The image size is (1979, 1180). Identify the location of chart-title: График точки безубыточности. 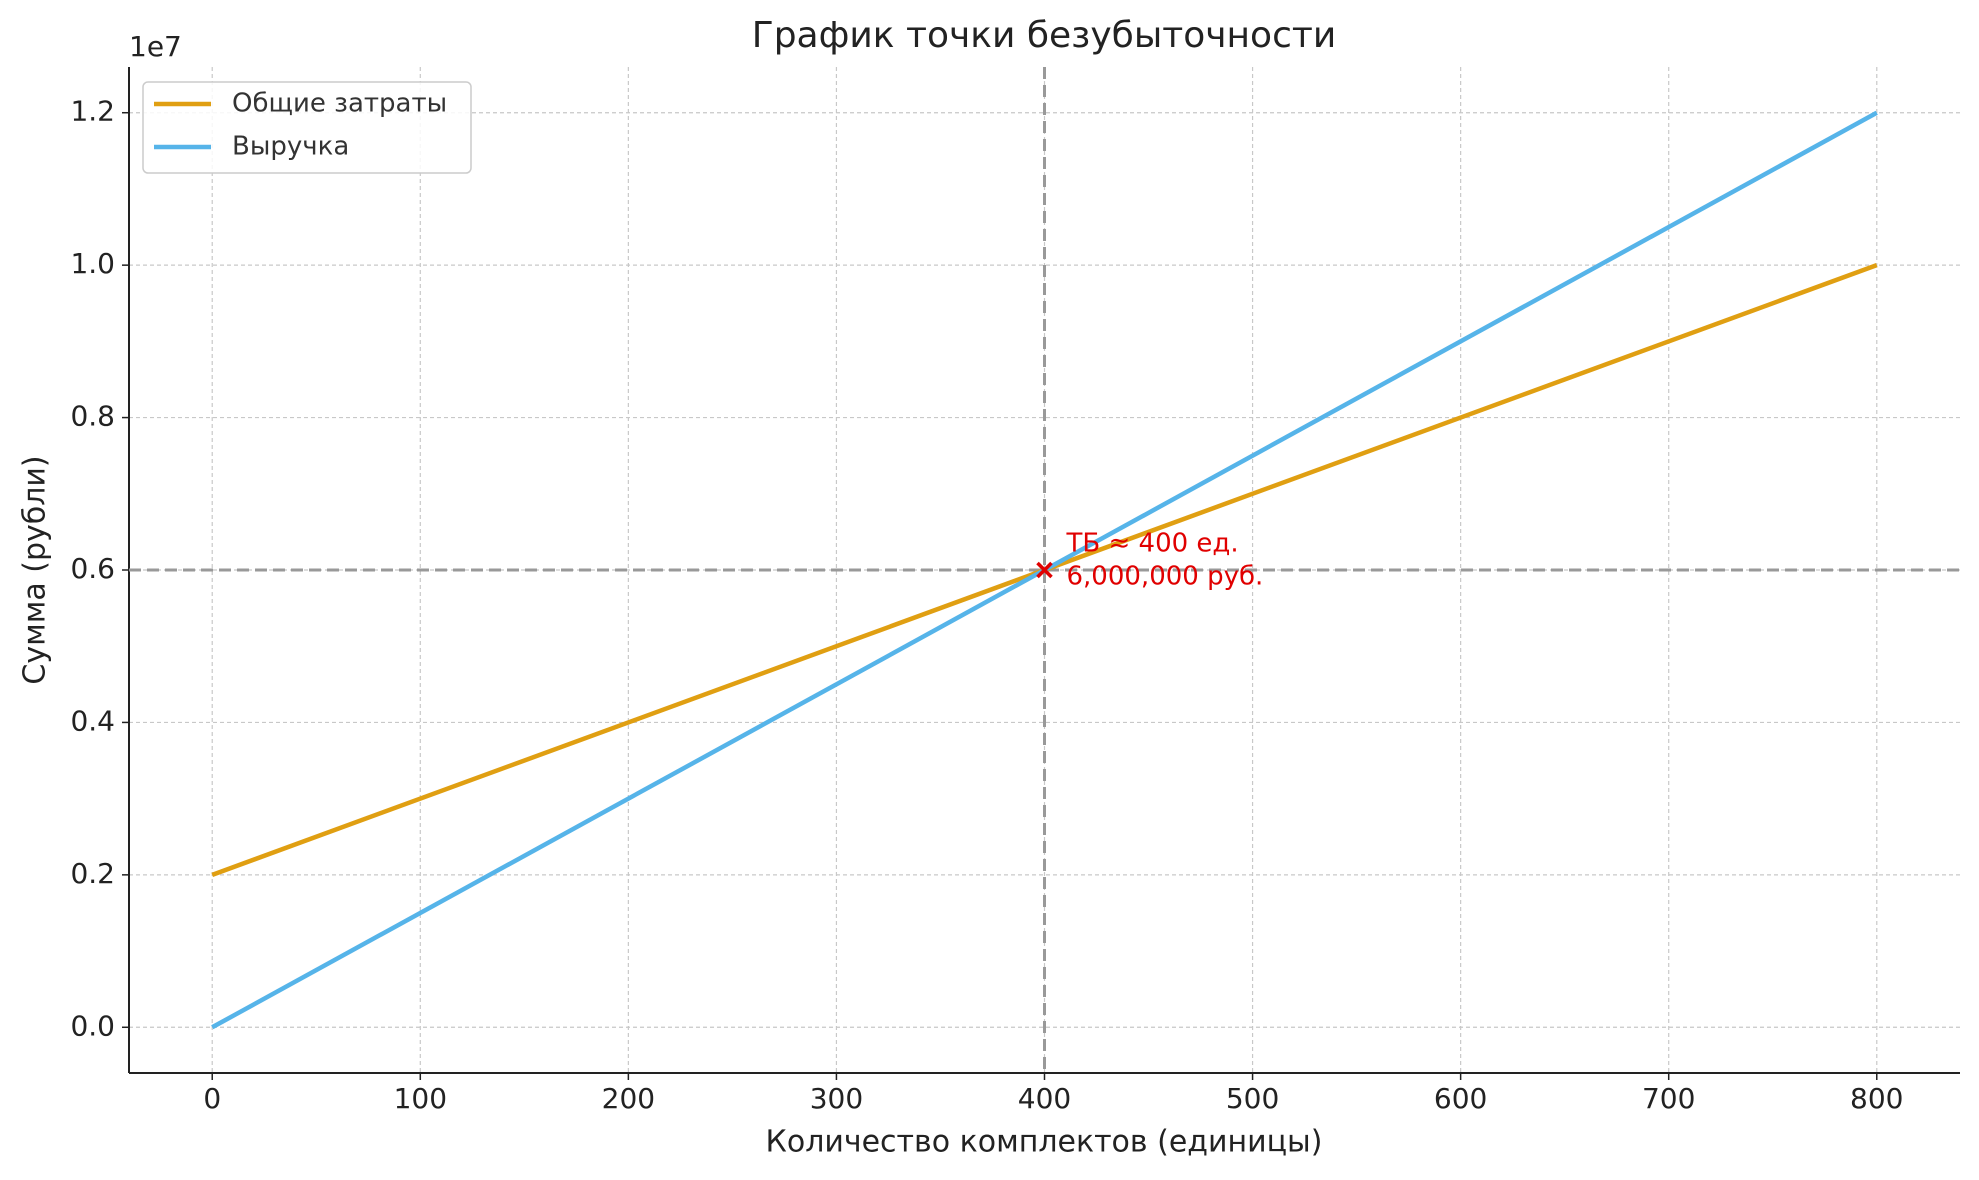
(1044, 35).